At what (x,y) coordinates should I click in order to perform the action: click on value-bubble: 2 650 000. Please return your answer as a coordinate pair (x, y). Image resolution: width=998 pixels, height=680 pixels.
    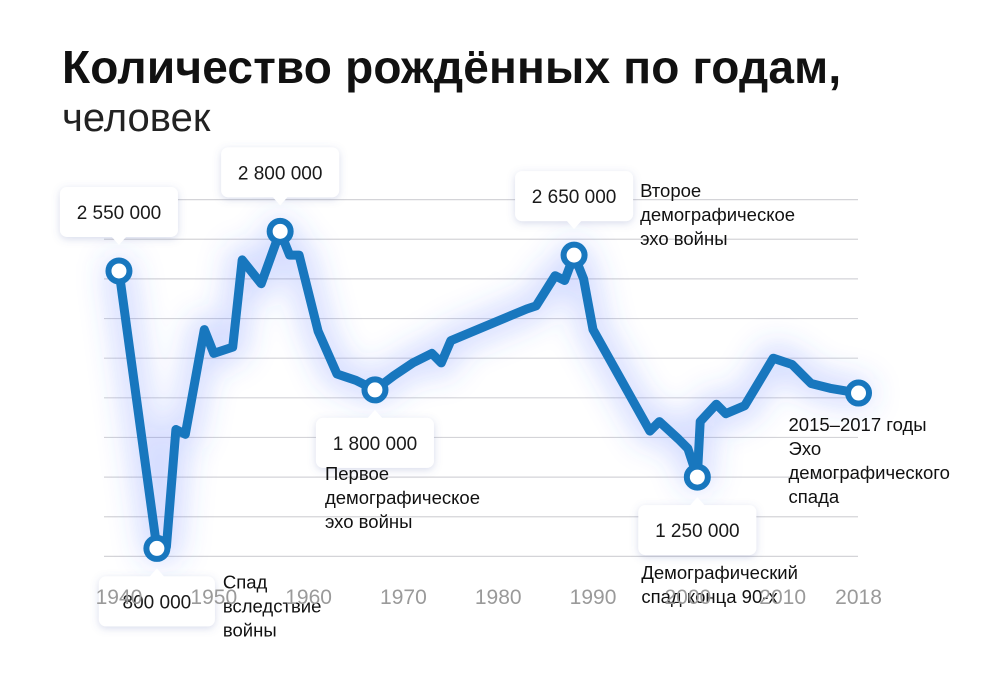
    Looking at the image, I should click on (574, 200).